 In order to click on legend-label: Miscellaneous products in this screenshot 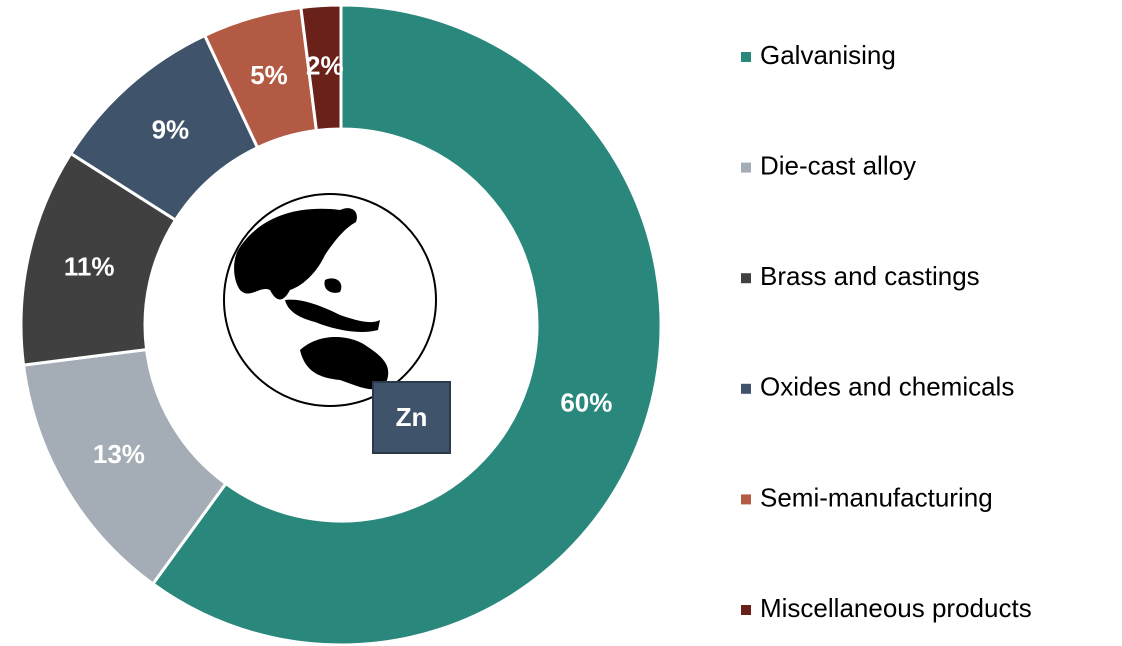, I will do `click(896, 608)`.